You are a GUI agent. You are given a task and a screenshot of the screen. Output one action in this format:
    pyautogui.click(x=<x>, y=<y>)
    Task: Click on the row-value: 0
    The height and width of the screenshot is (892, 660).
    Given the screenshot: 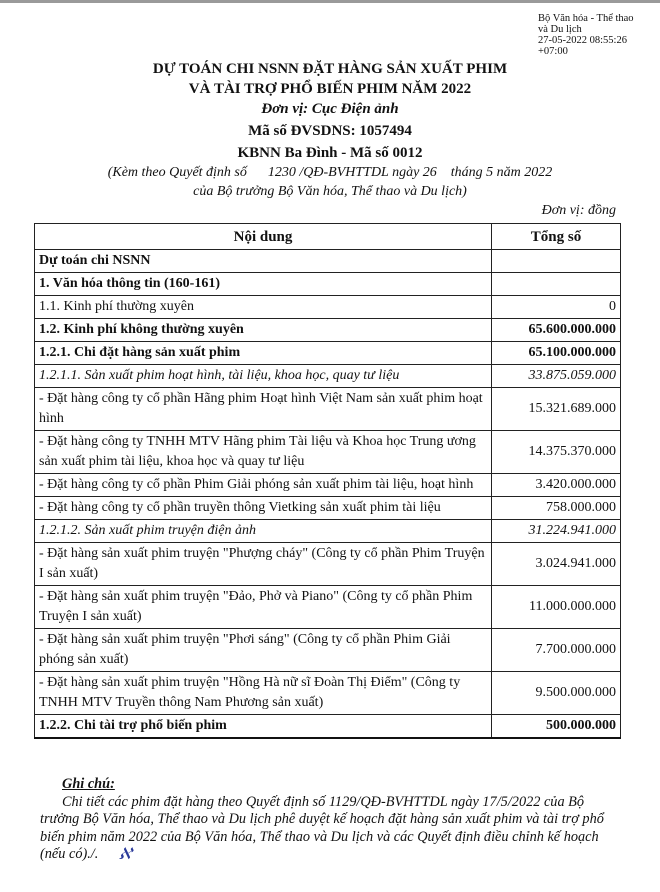 What is the action you would take?
    pyautogui.click(x=556, y=307)
    